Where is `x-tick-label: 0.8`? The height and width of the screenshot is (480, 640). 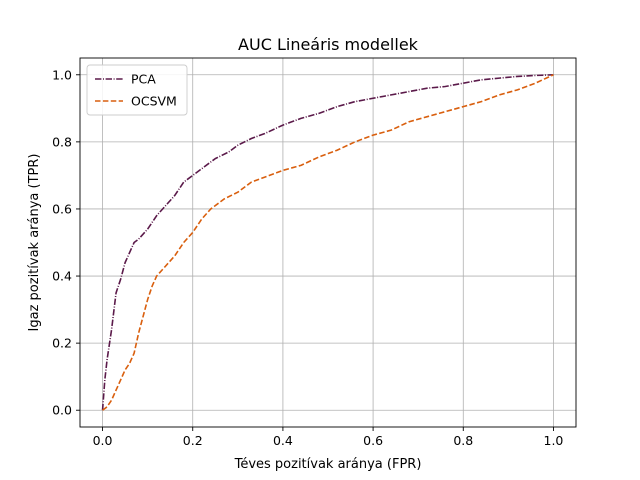 x-tick-label: 0.8 is located at coordinates (463, 440).